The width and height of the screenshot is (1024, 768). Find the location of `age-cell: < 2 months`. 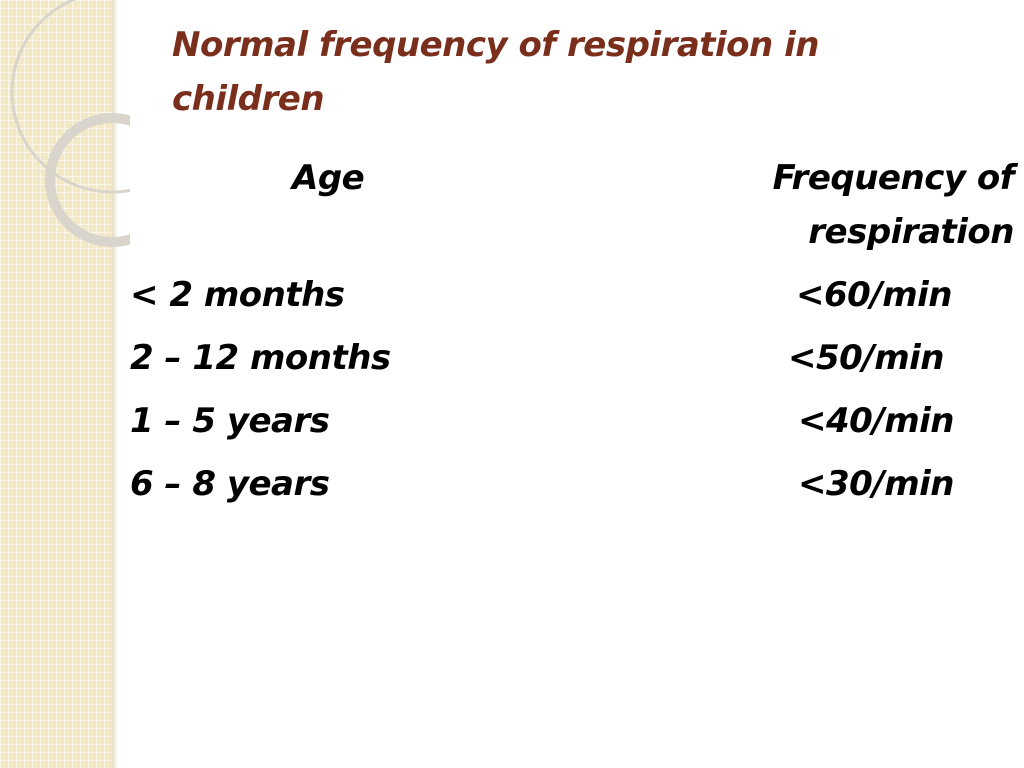

age-cell: < 2 months is located at coordinates (237, 295).